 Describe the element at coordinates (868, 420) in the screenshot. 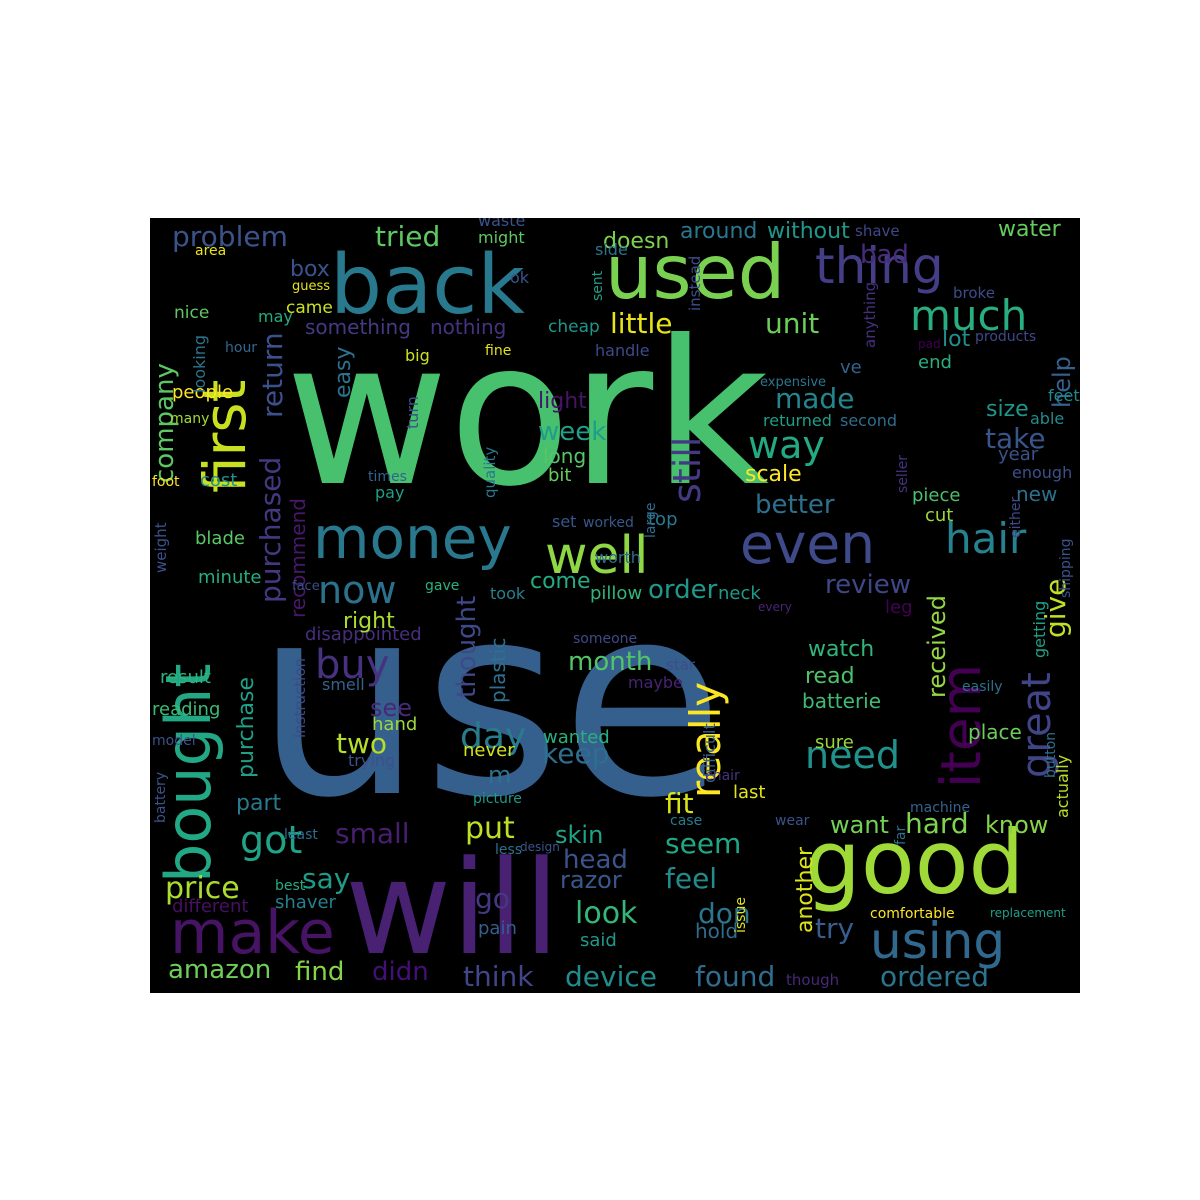

I see `word-second: second` at that location.